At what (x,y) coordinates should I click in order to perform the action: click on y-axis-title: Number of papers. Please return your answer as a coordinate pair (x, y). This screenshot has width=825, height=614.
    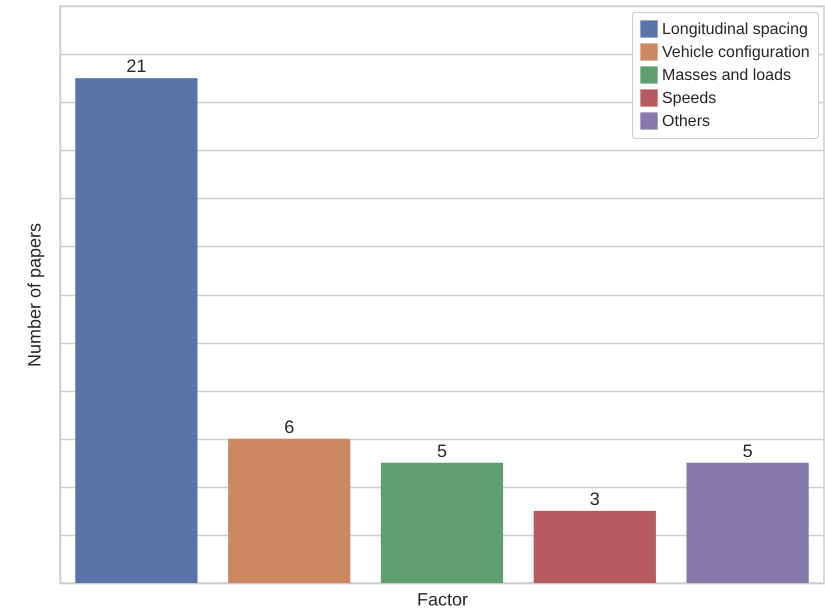
    Looking at the image, I should click on (34, 295).